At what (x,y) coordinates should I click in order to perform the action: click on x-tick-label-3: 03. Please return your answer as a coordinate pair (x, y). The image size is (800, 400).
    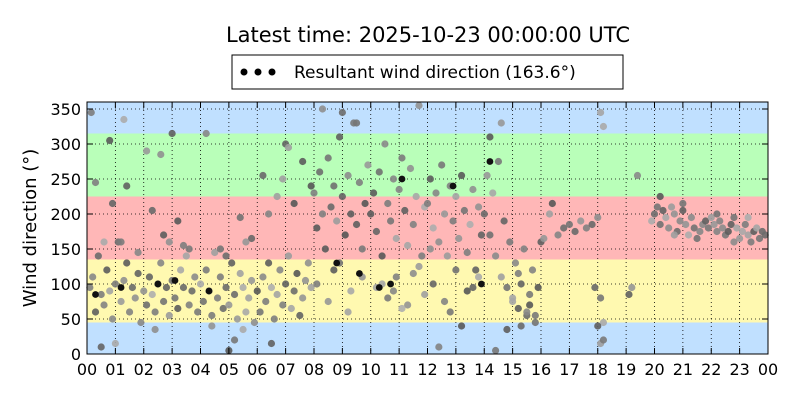
    Looking at the image, I should click on (172, 369).